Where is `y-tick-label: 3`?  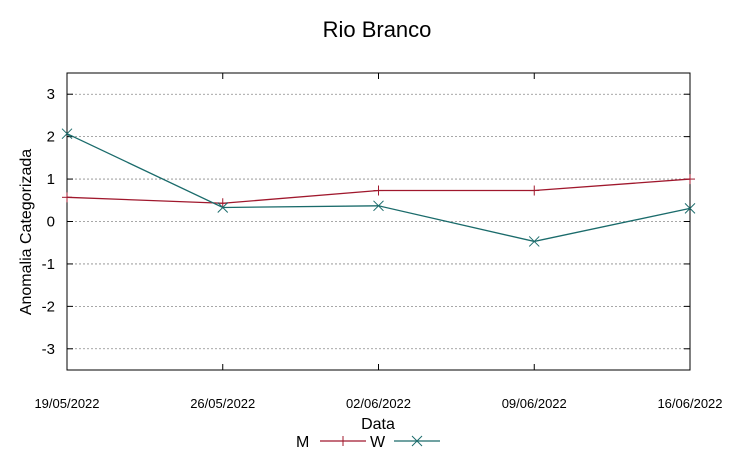 y-tick-label: 3 is located at coordinates (51, 94).